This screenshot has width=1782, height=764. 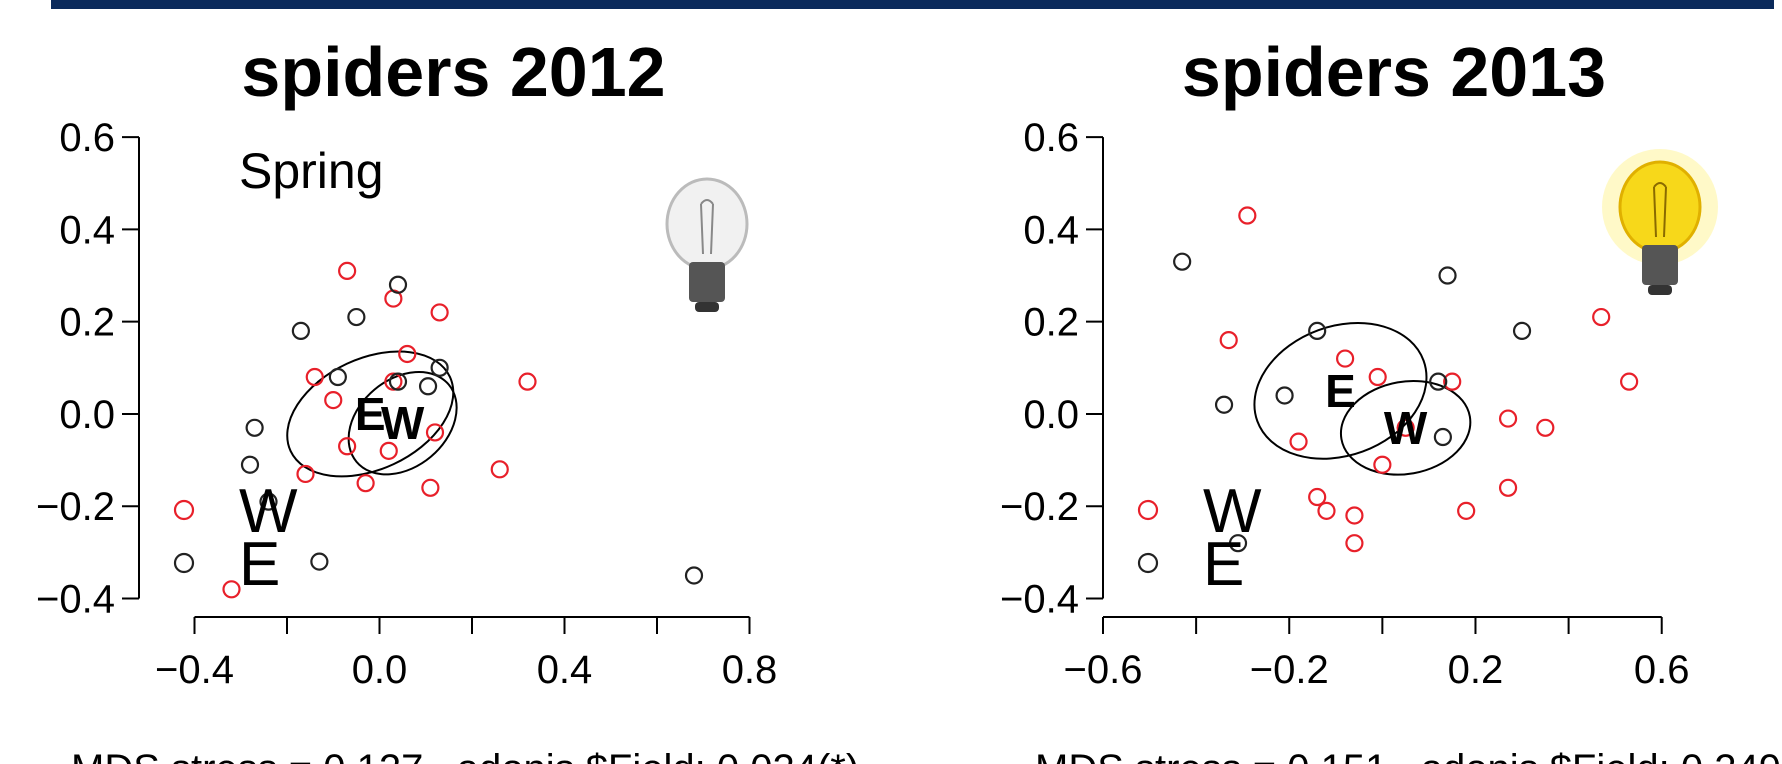 I want to click on x-tick-label: −0.2, so click(x=1289, y=670).